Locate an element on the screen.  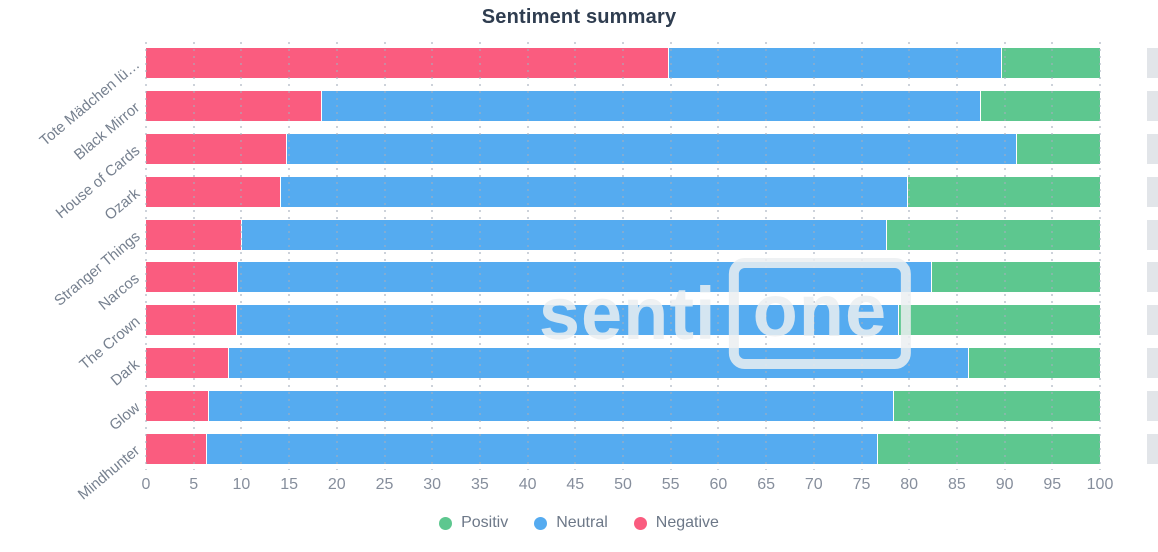
legend-label: Negative is located at coordinates (687, 522).